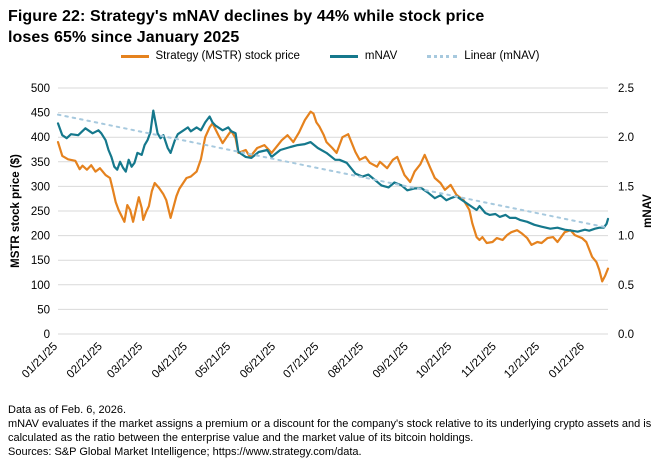 The width and height of the screenshot is (660, 463). What do you see at coordinates (40, 114) in the screenshot?
I see `left-axis-tick-label: 450` at bounding box center [40, 114].